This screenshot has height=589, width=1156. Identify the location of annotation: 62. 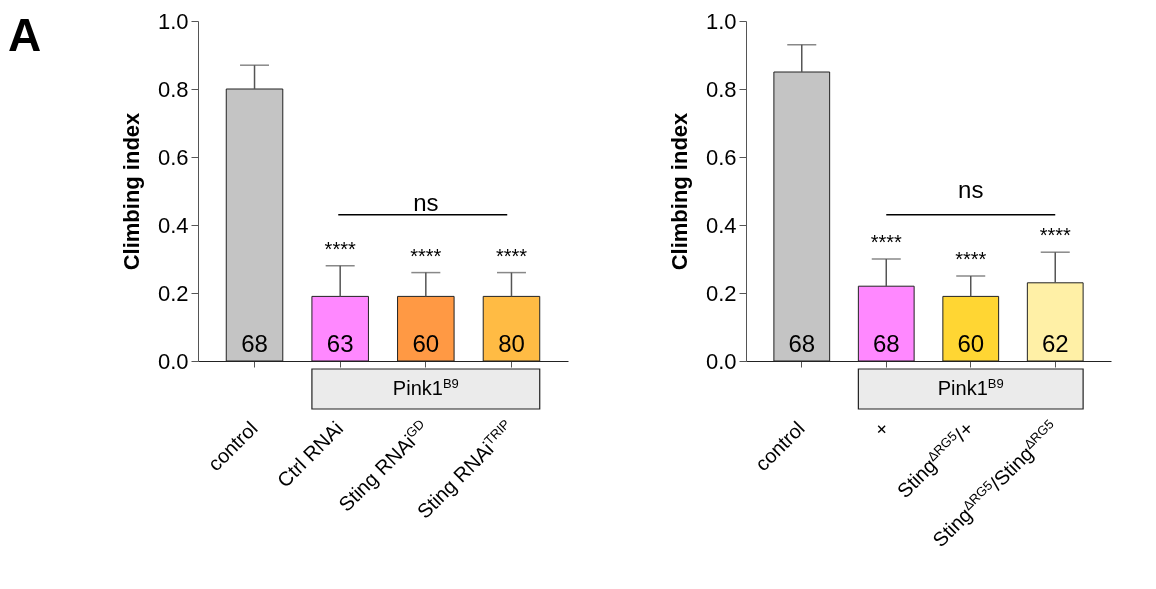
(1055, 343).